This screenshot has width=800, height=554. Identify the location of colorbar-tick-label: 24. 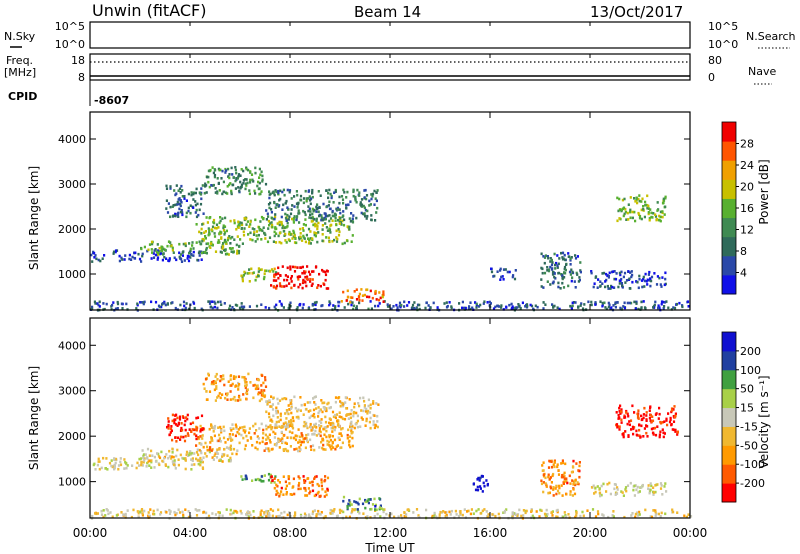
(747, 165).